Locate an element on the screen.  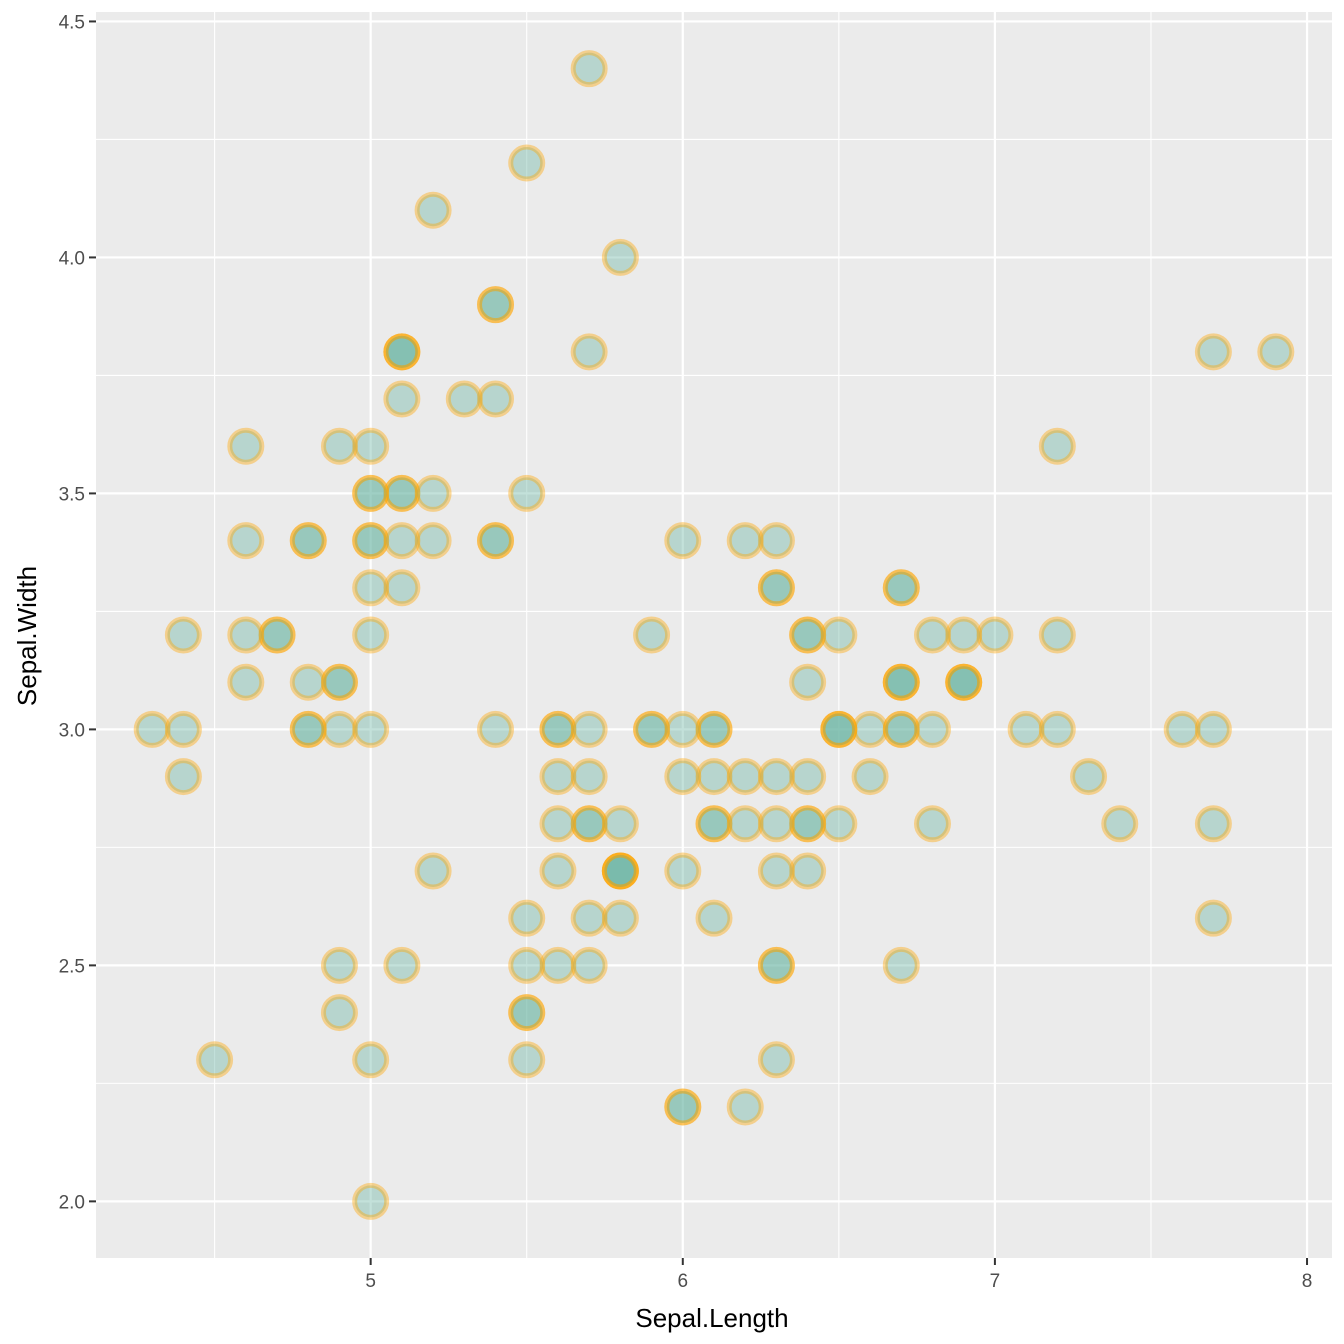
y-tick-label: 3.0 is located at coordinates (72, 730).